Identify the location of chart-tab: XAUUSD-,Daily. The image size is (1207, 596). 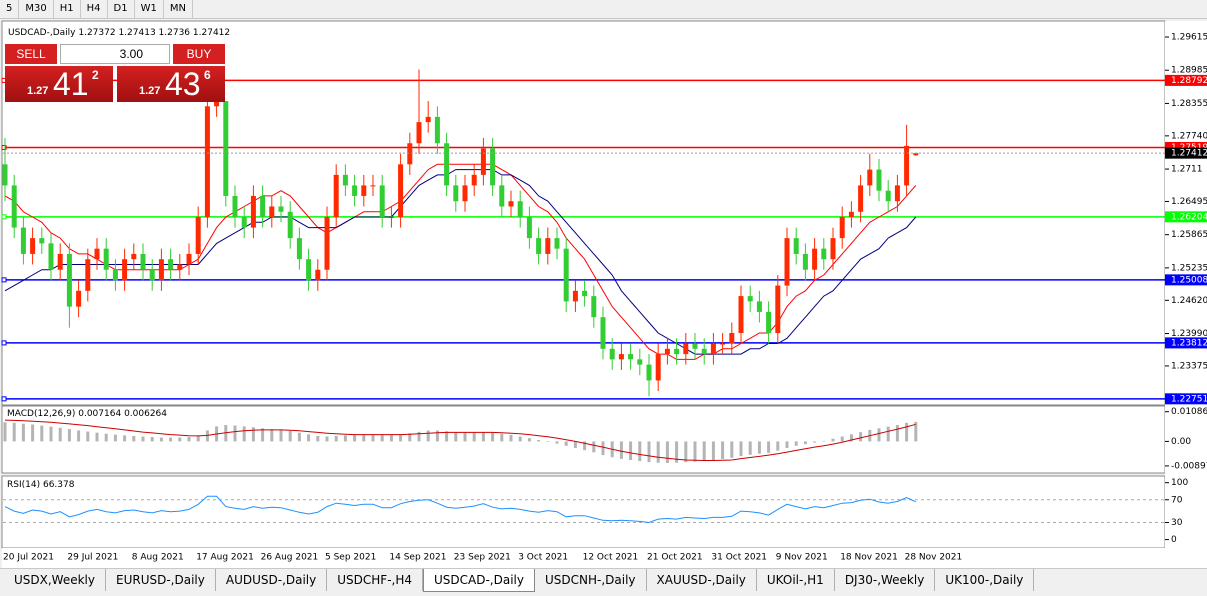
(702, 580).